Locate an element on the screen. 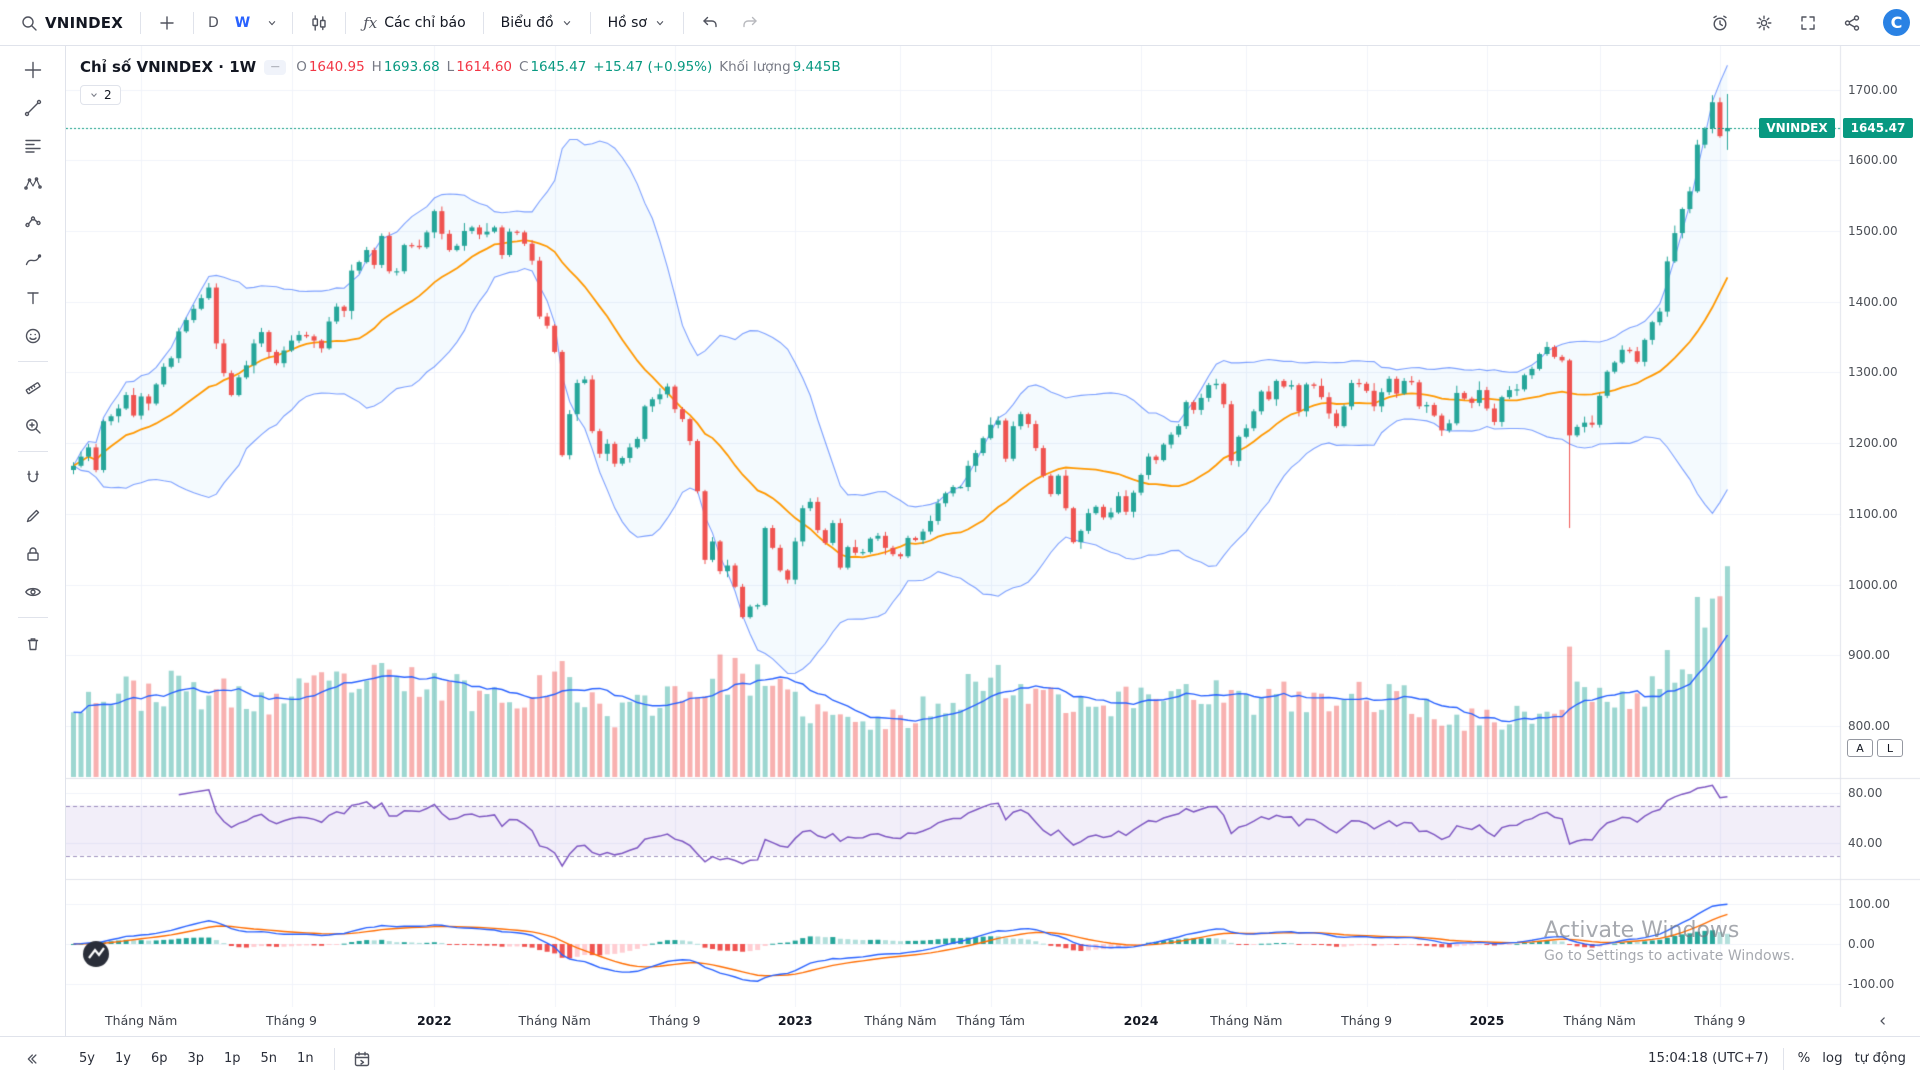  xabcd-pattern-button is located at coordinates (33, 183).